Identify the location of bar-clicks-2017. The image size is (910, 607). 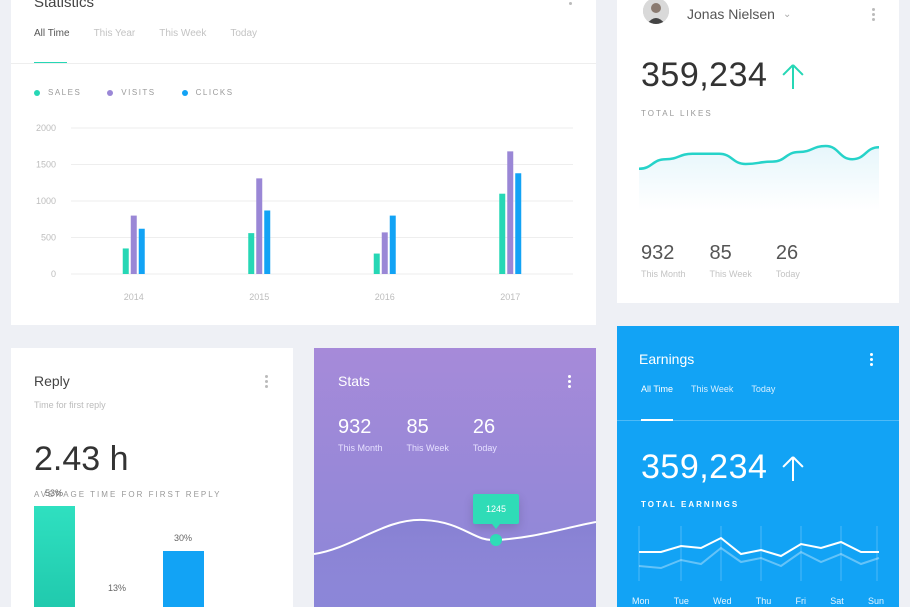
(518, 223).